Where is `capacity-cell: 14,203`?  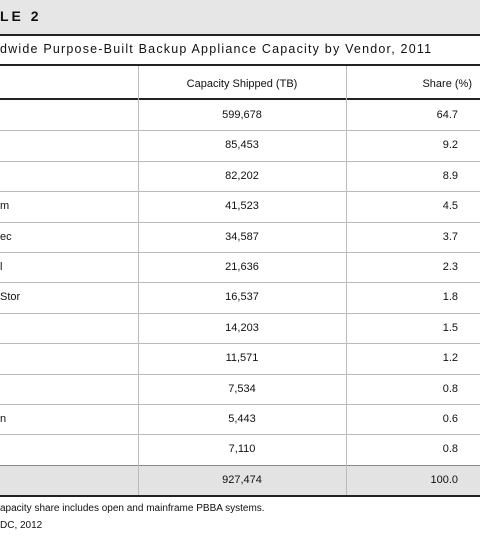 capacity-cell: 14,203 is located at coordinates (242, 327).